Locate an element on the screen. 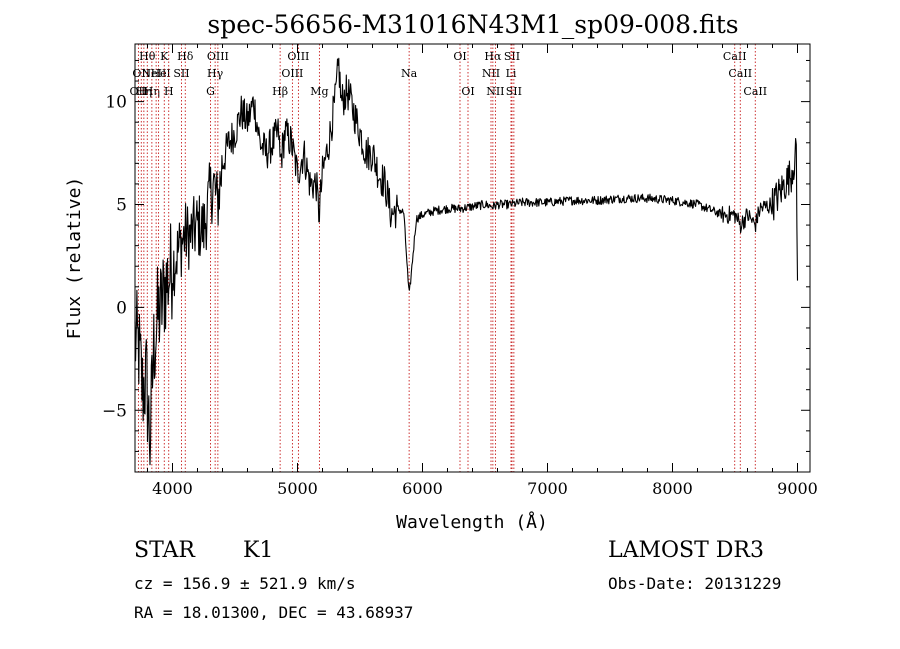 The width and height of the screenshot is (900, 649). line-marker-label: Mg is located at coordinates (319, 91).